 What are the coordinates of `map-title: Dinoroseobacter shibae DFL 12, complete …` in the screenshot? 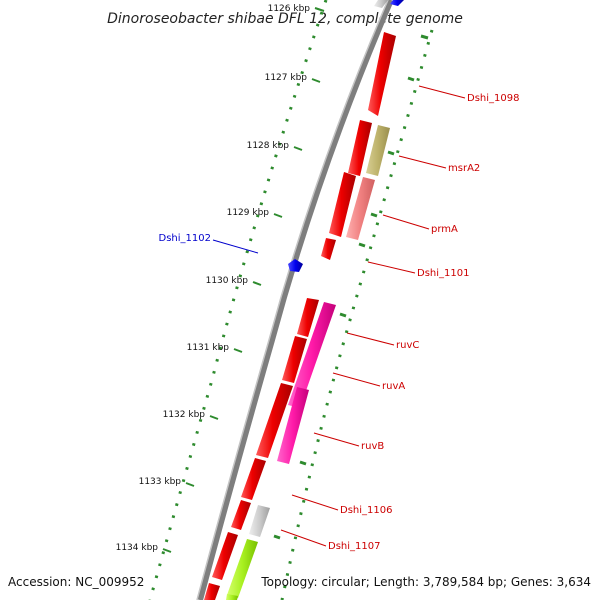 It's located at (285, 19).